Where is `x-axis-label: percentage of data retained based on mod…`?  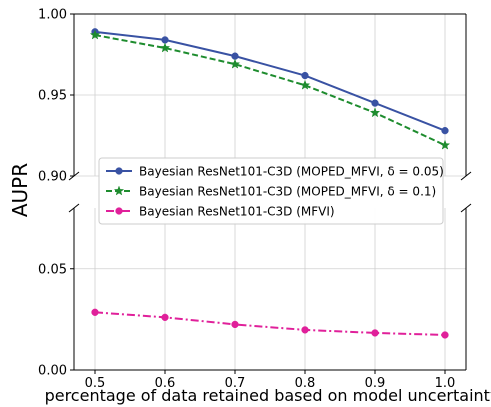 x-axis-label: percentage of data retained based on mod… is located at coordinates (268, 395).